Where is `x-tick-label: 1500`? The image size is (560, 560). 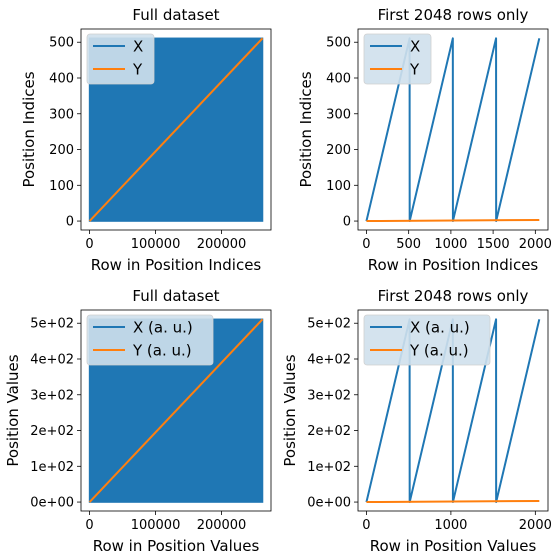
x-tick-label: 1500 is located at coordinates (493, 244).